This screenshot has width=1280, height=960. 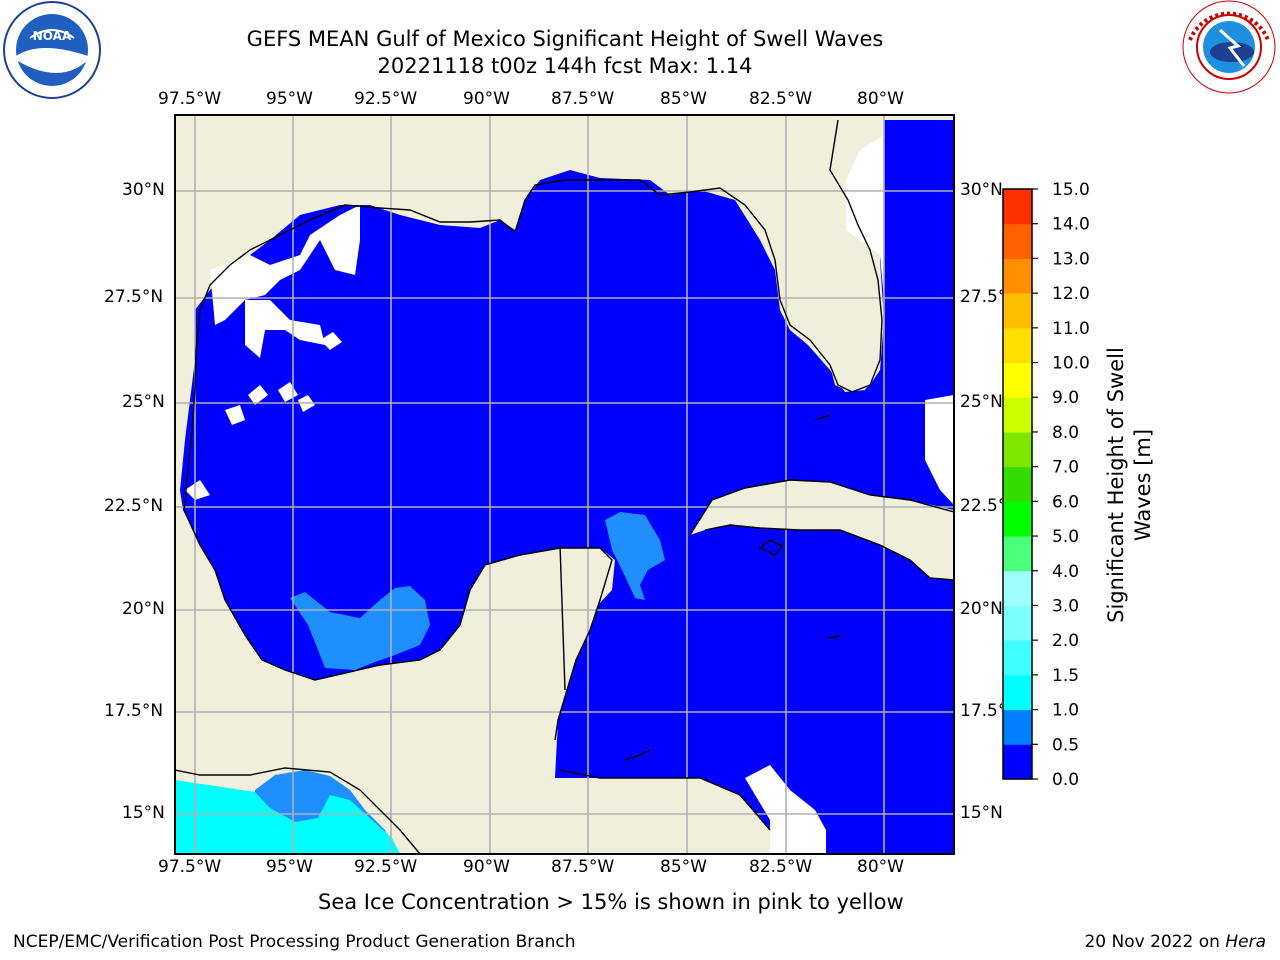 I want to click on lon-tick-top: 82.5°W, so click(x=781, y=99).